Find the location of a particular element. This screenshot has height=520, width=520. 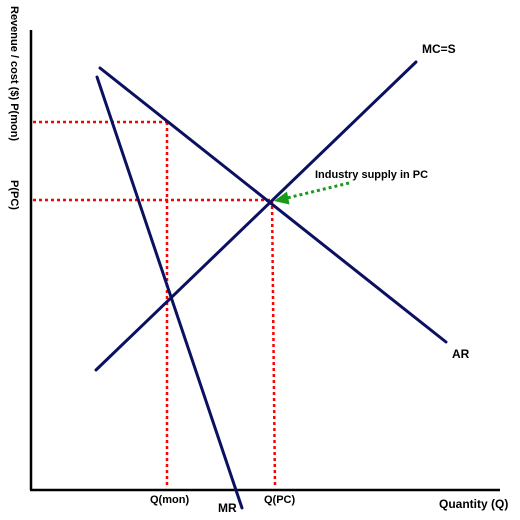

x-axis-title: Quantity (Q) is located at coordinates (473, 504).